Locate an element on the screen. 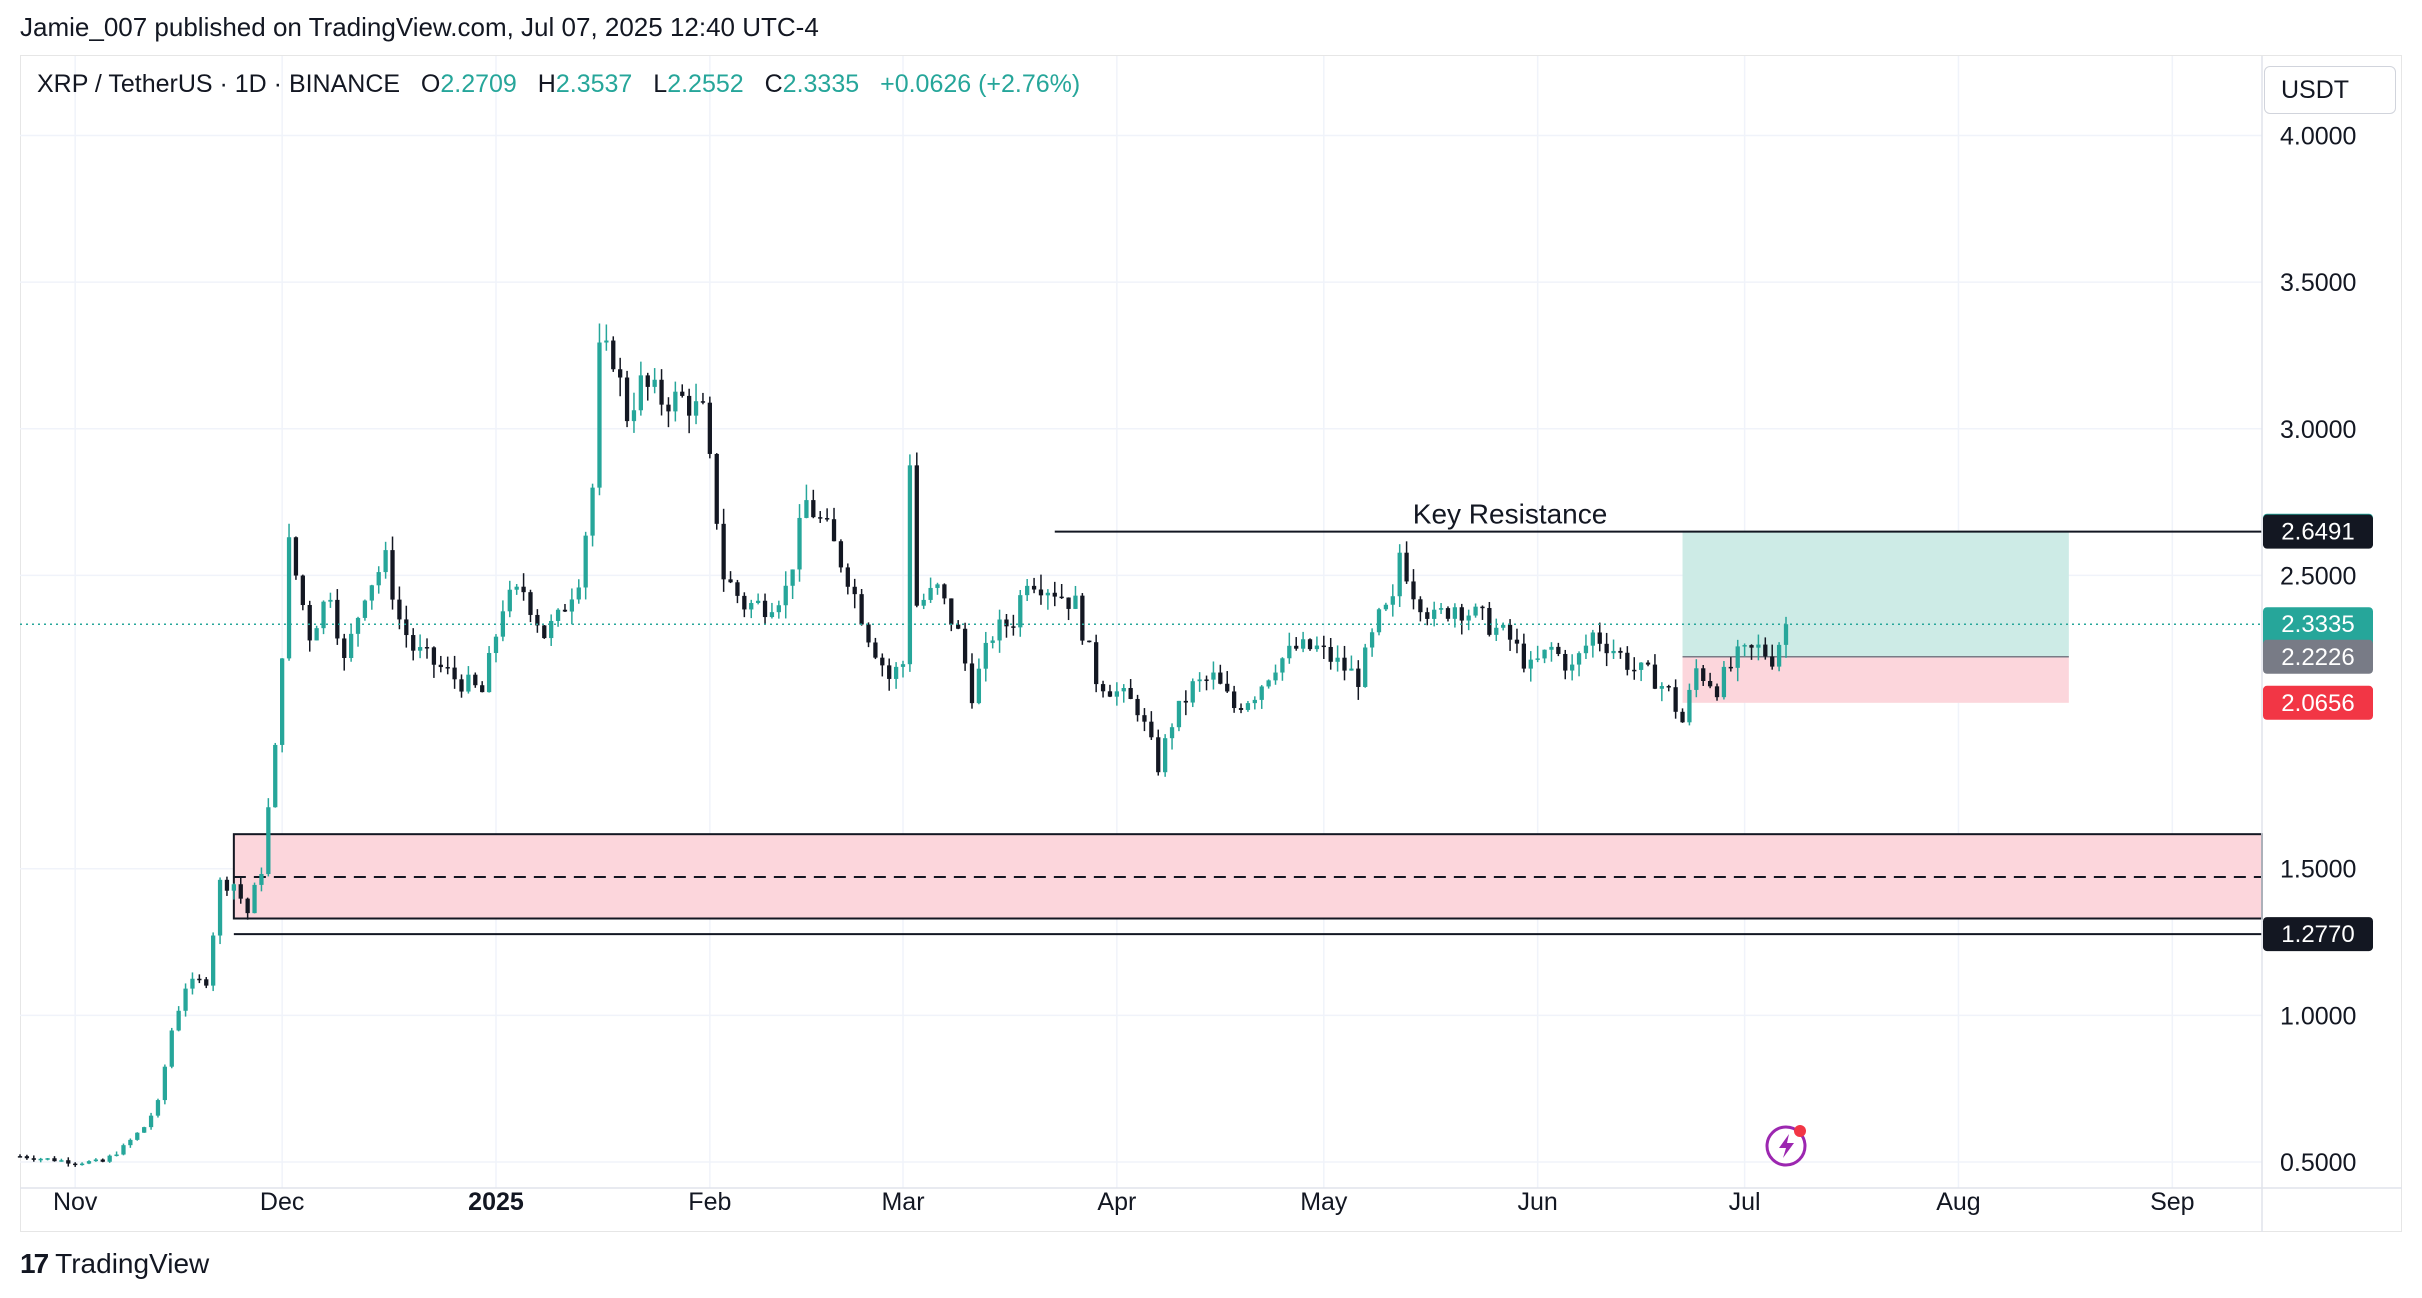  long-target-zone is located at coordinates (1875, 593).